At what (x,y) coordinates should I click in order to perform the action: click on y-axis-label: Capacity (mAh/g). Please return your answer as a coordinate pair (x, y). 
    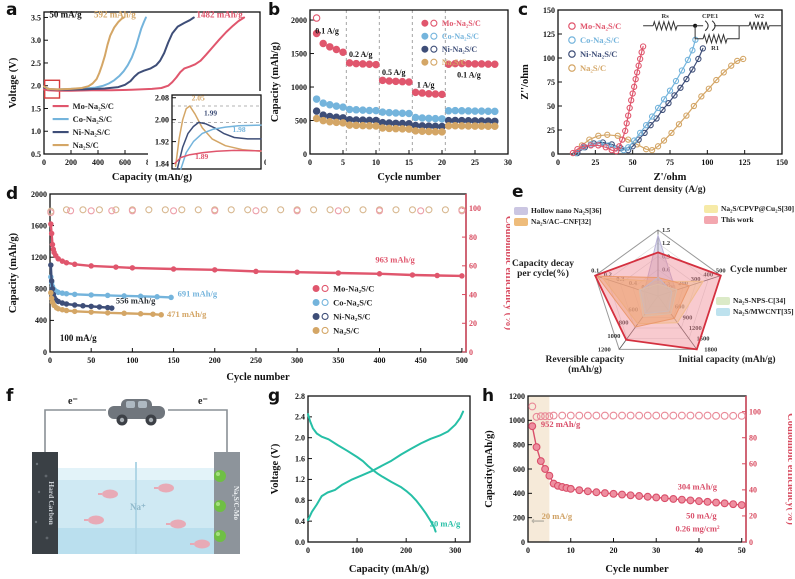
    Looking at the image, I should click on (275, 81).